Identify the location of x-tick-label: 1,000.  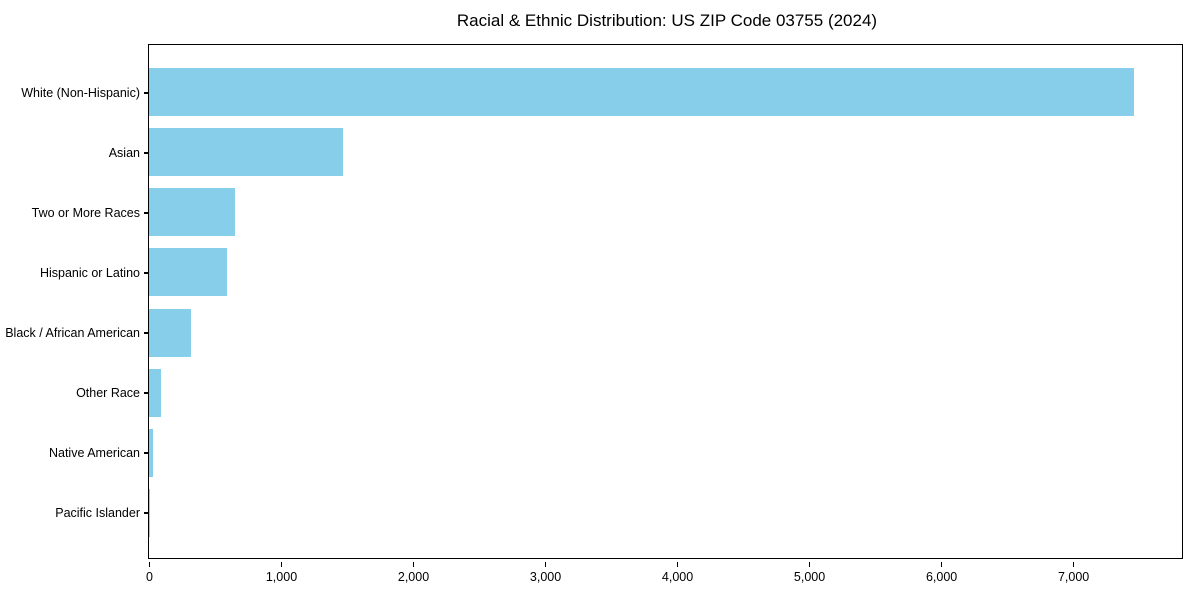
(281, 577).